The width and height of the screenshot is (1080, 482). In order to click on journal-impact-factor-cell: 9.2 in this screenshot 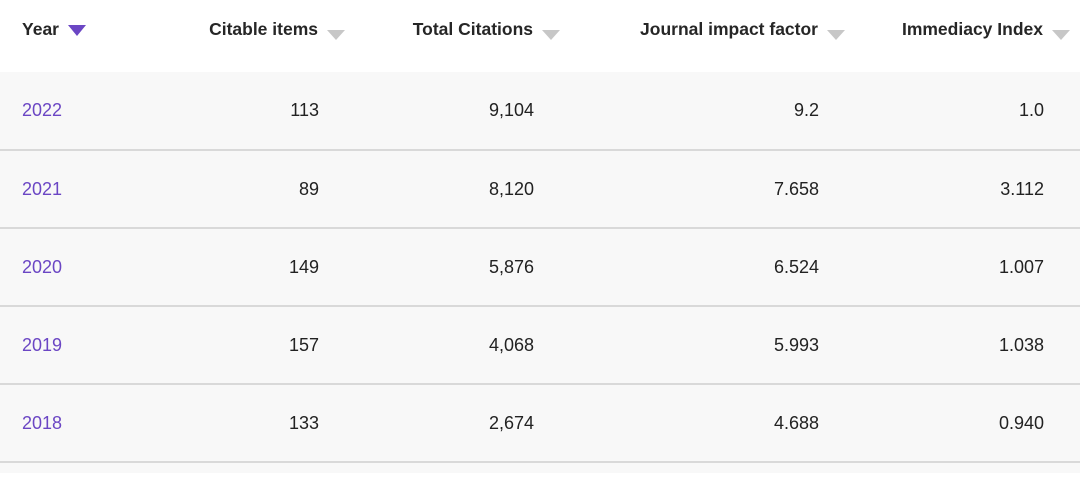, I will do `click(806, 110)`.